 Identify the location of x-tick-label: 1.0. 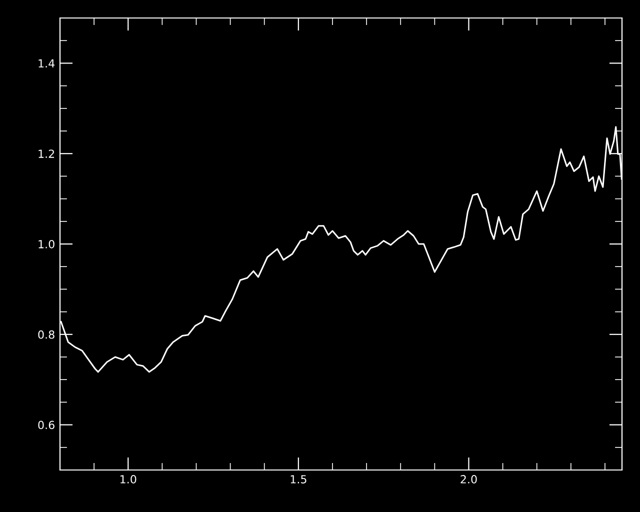
(128, 479).